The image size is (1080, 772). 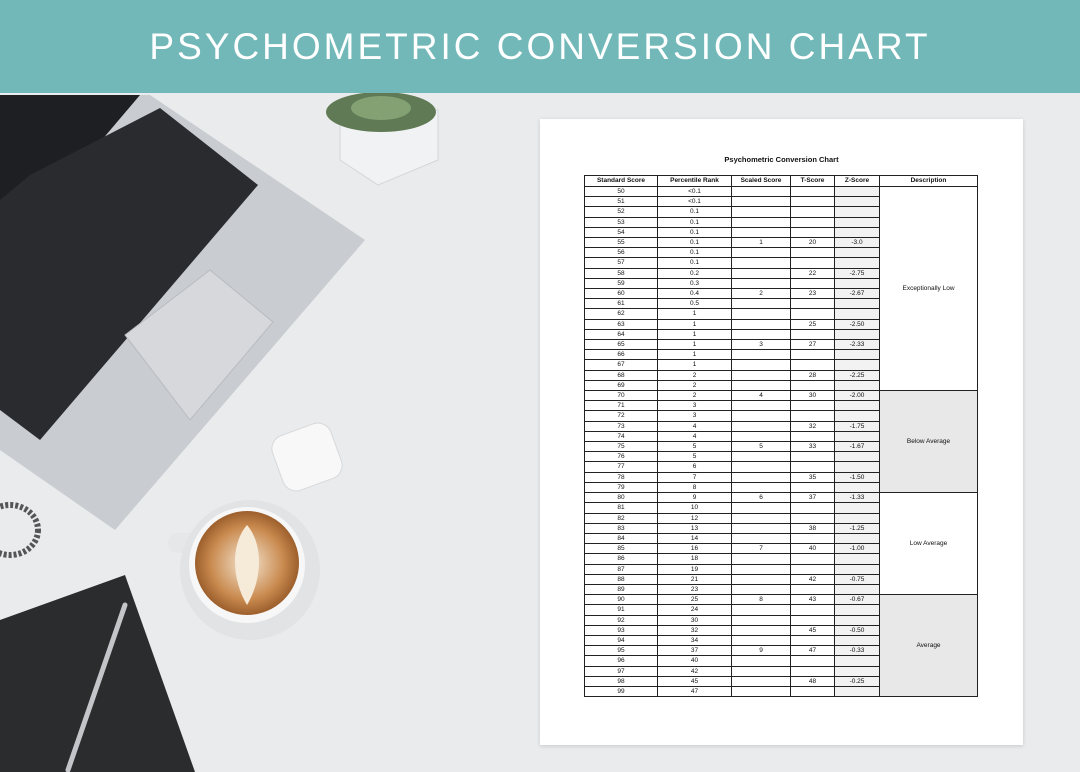 I want to click on table-cell: 0.3, so click(x=694, y=283).